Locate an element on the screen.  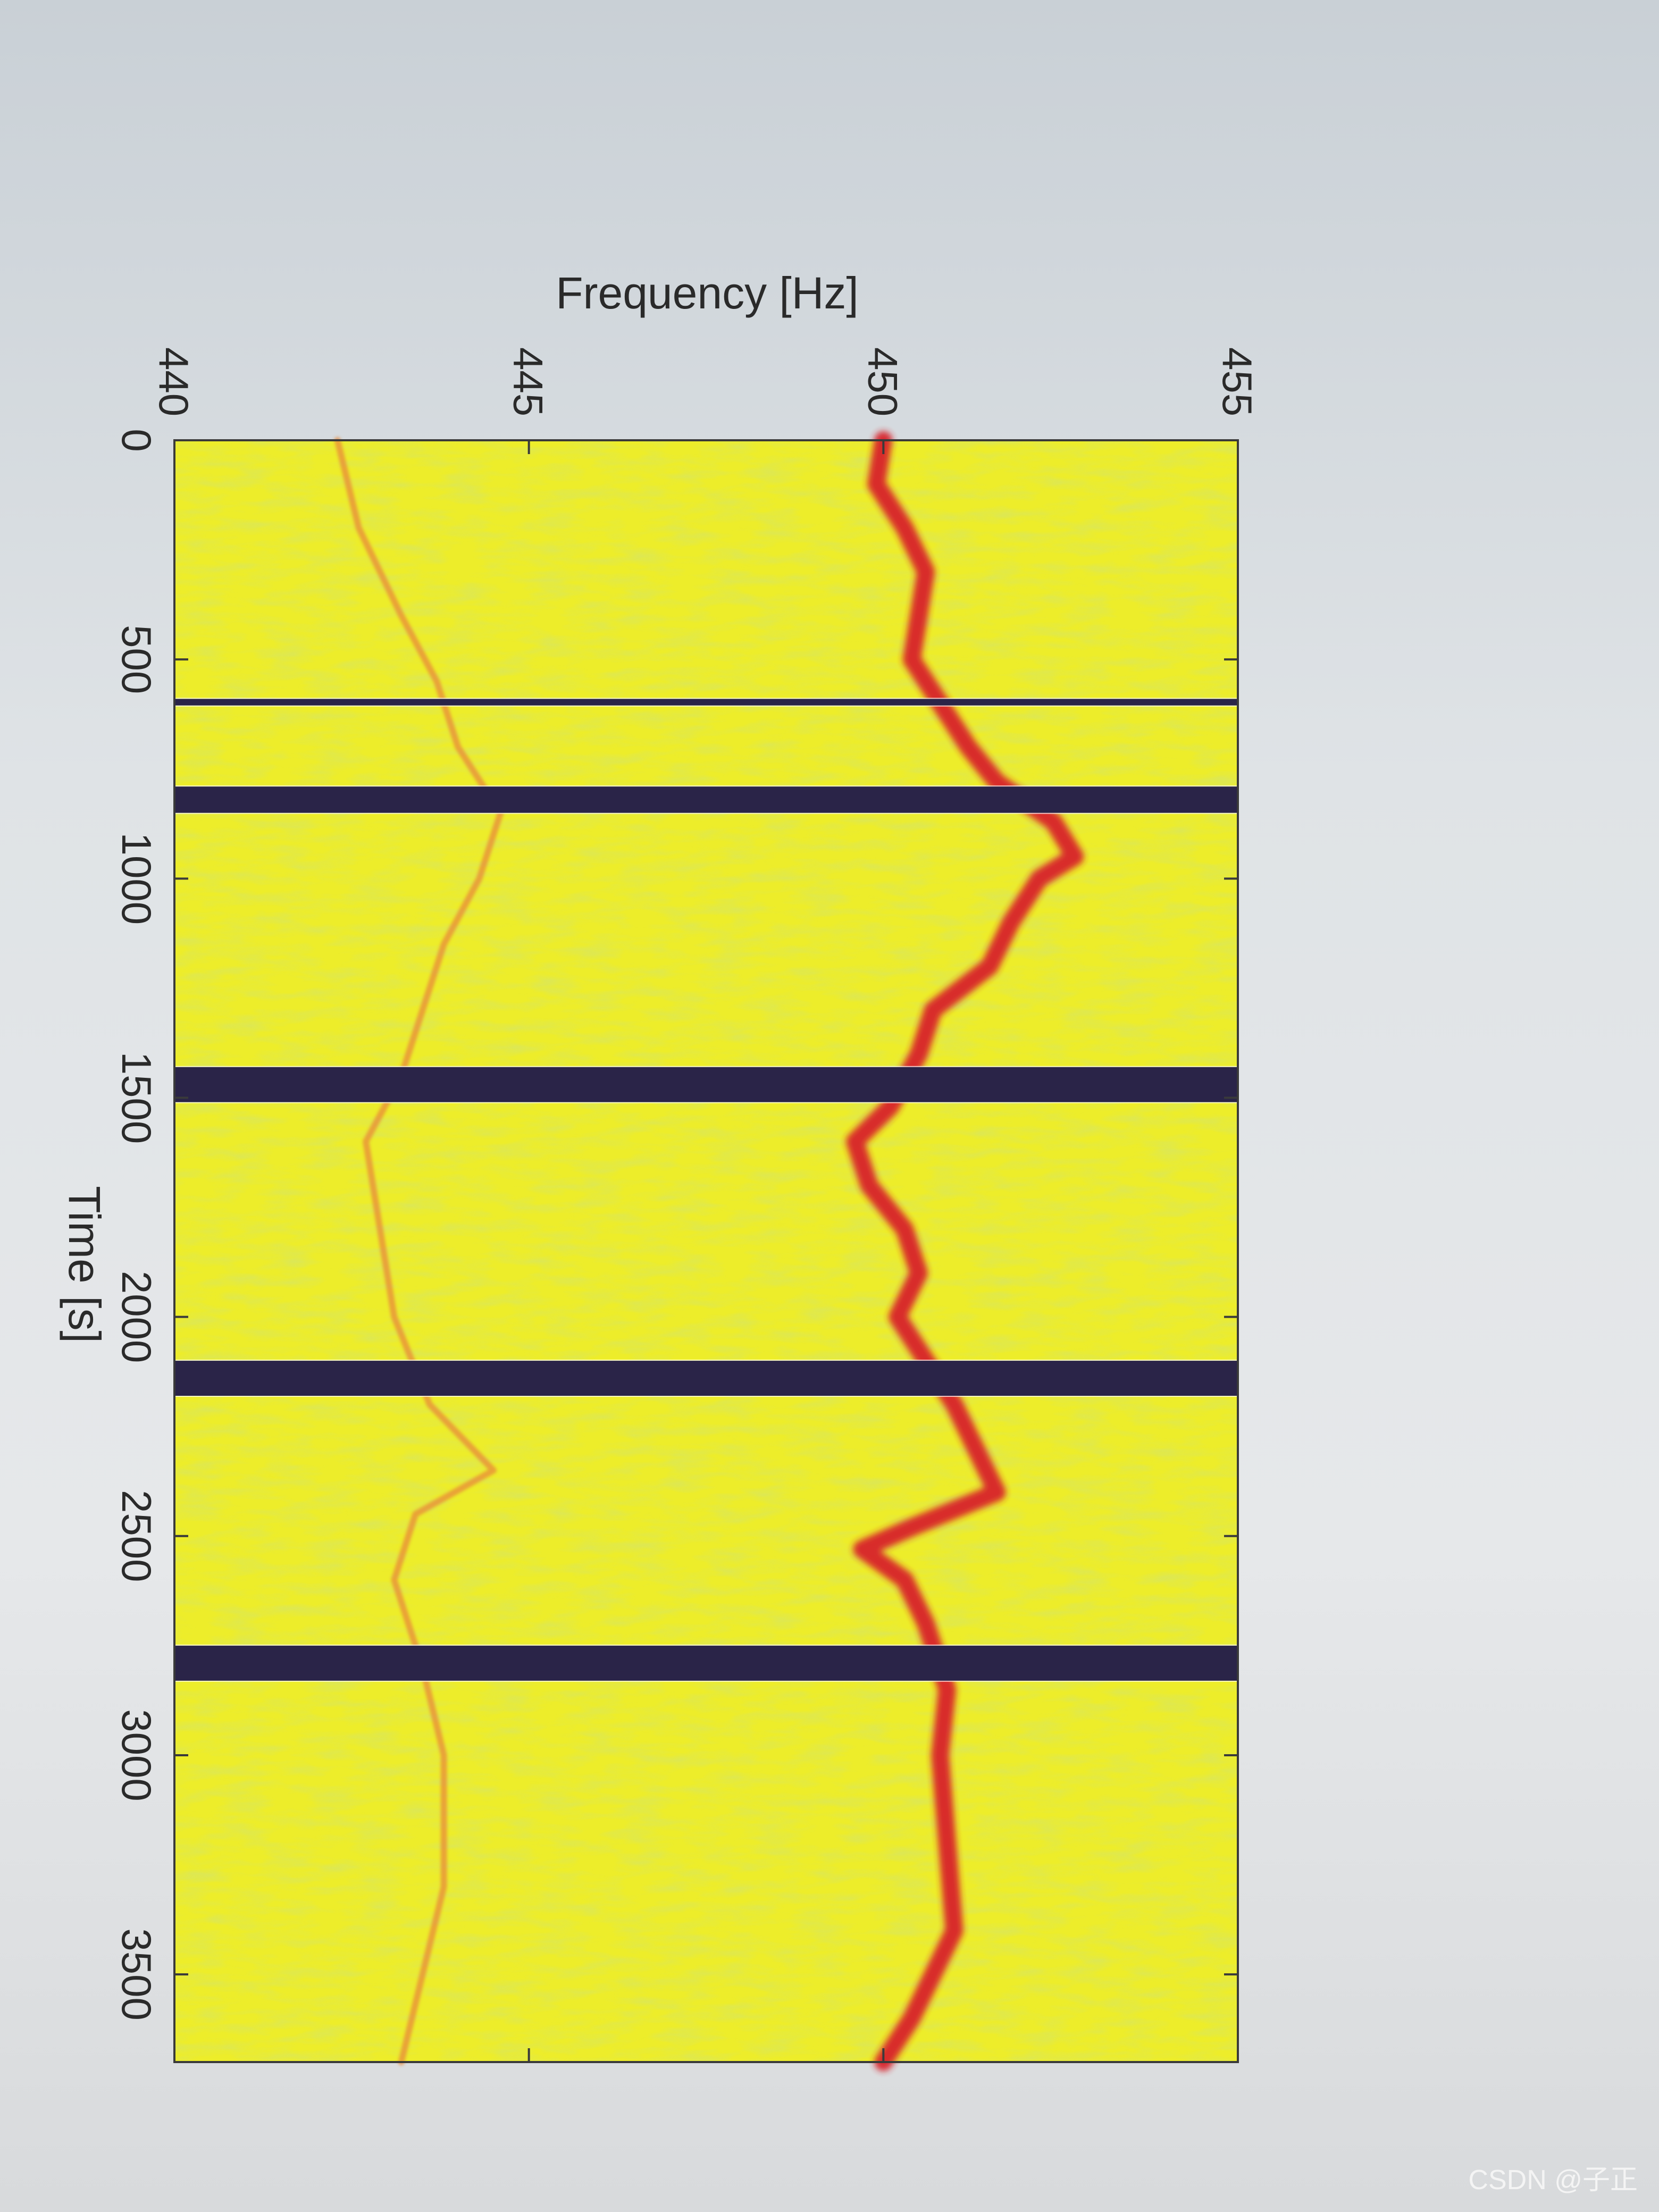
watermark: CSDN @子正 is located at coordinates (1553, 2180).